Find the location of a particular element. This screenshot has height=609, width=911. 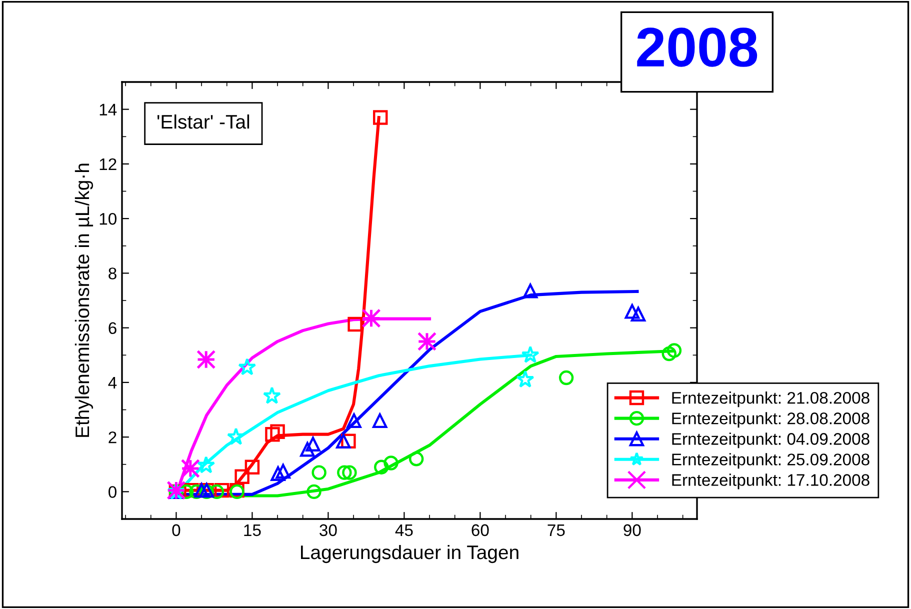

y-tick-label: 2 is located at coordinates (112, 437).